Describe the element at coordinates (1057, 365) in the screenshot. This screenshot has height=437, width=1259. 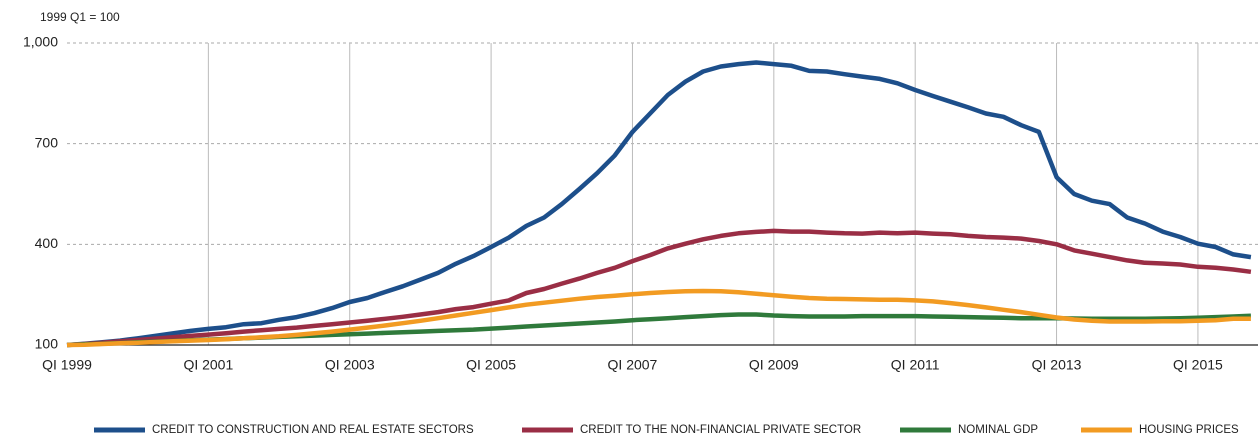
I see `x-tick-label: QI 2013` at that location.